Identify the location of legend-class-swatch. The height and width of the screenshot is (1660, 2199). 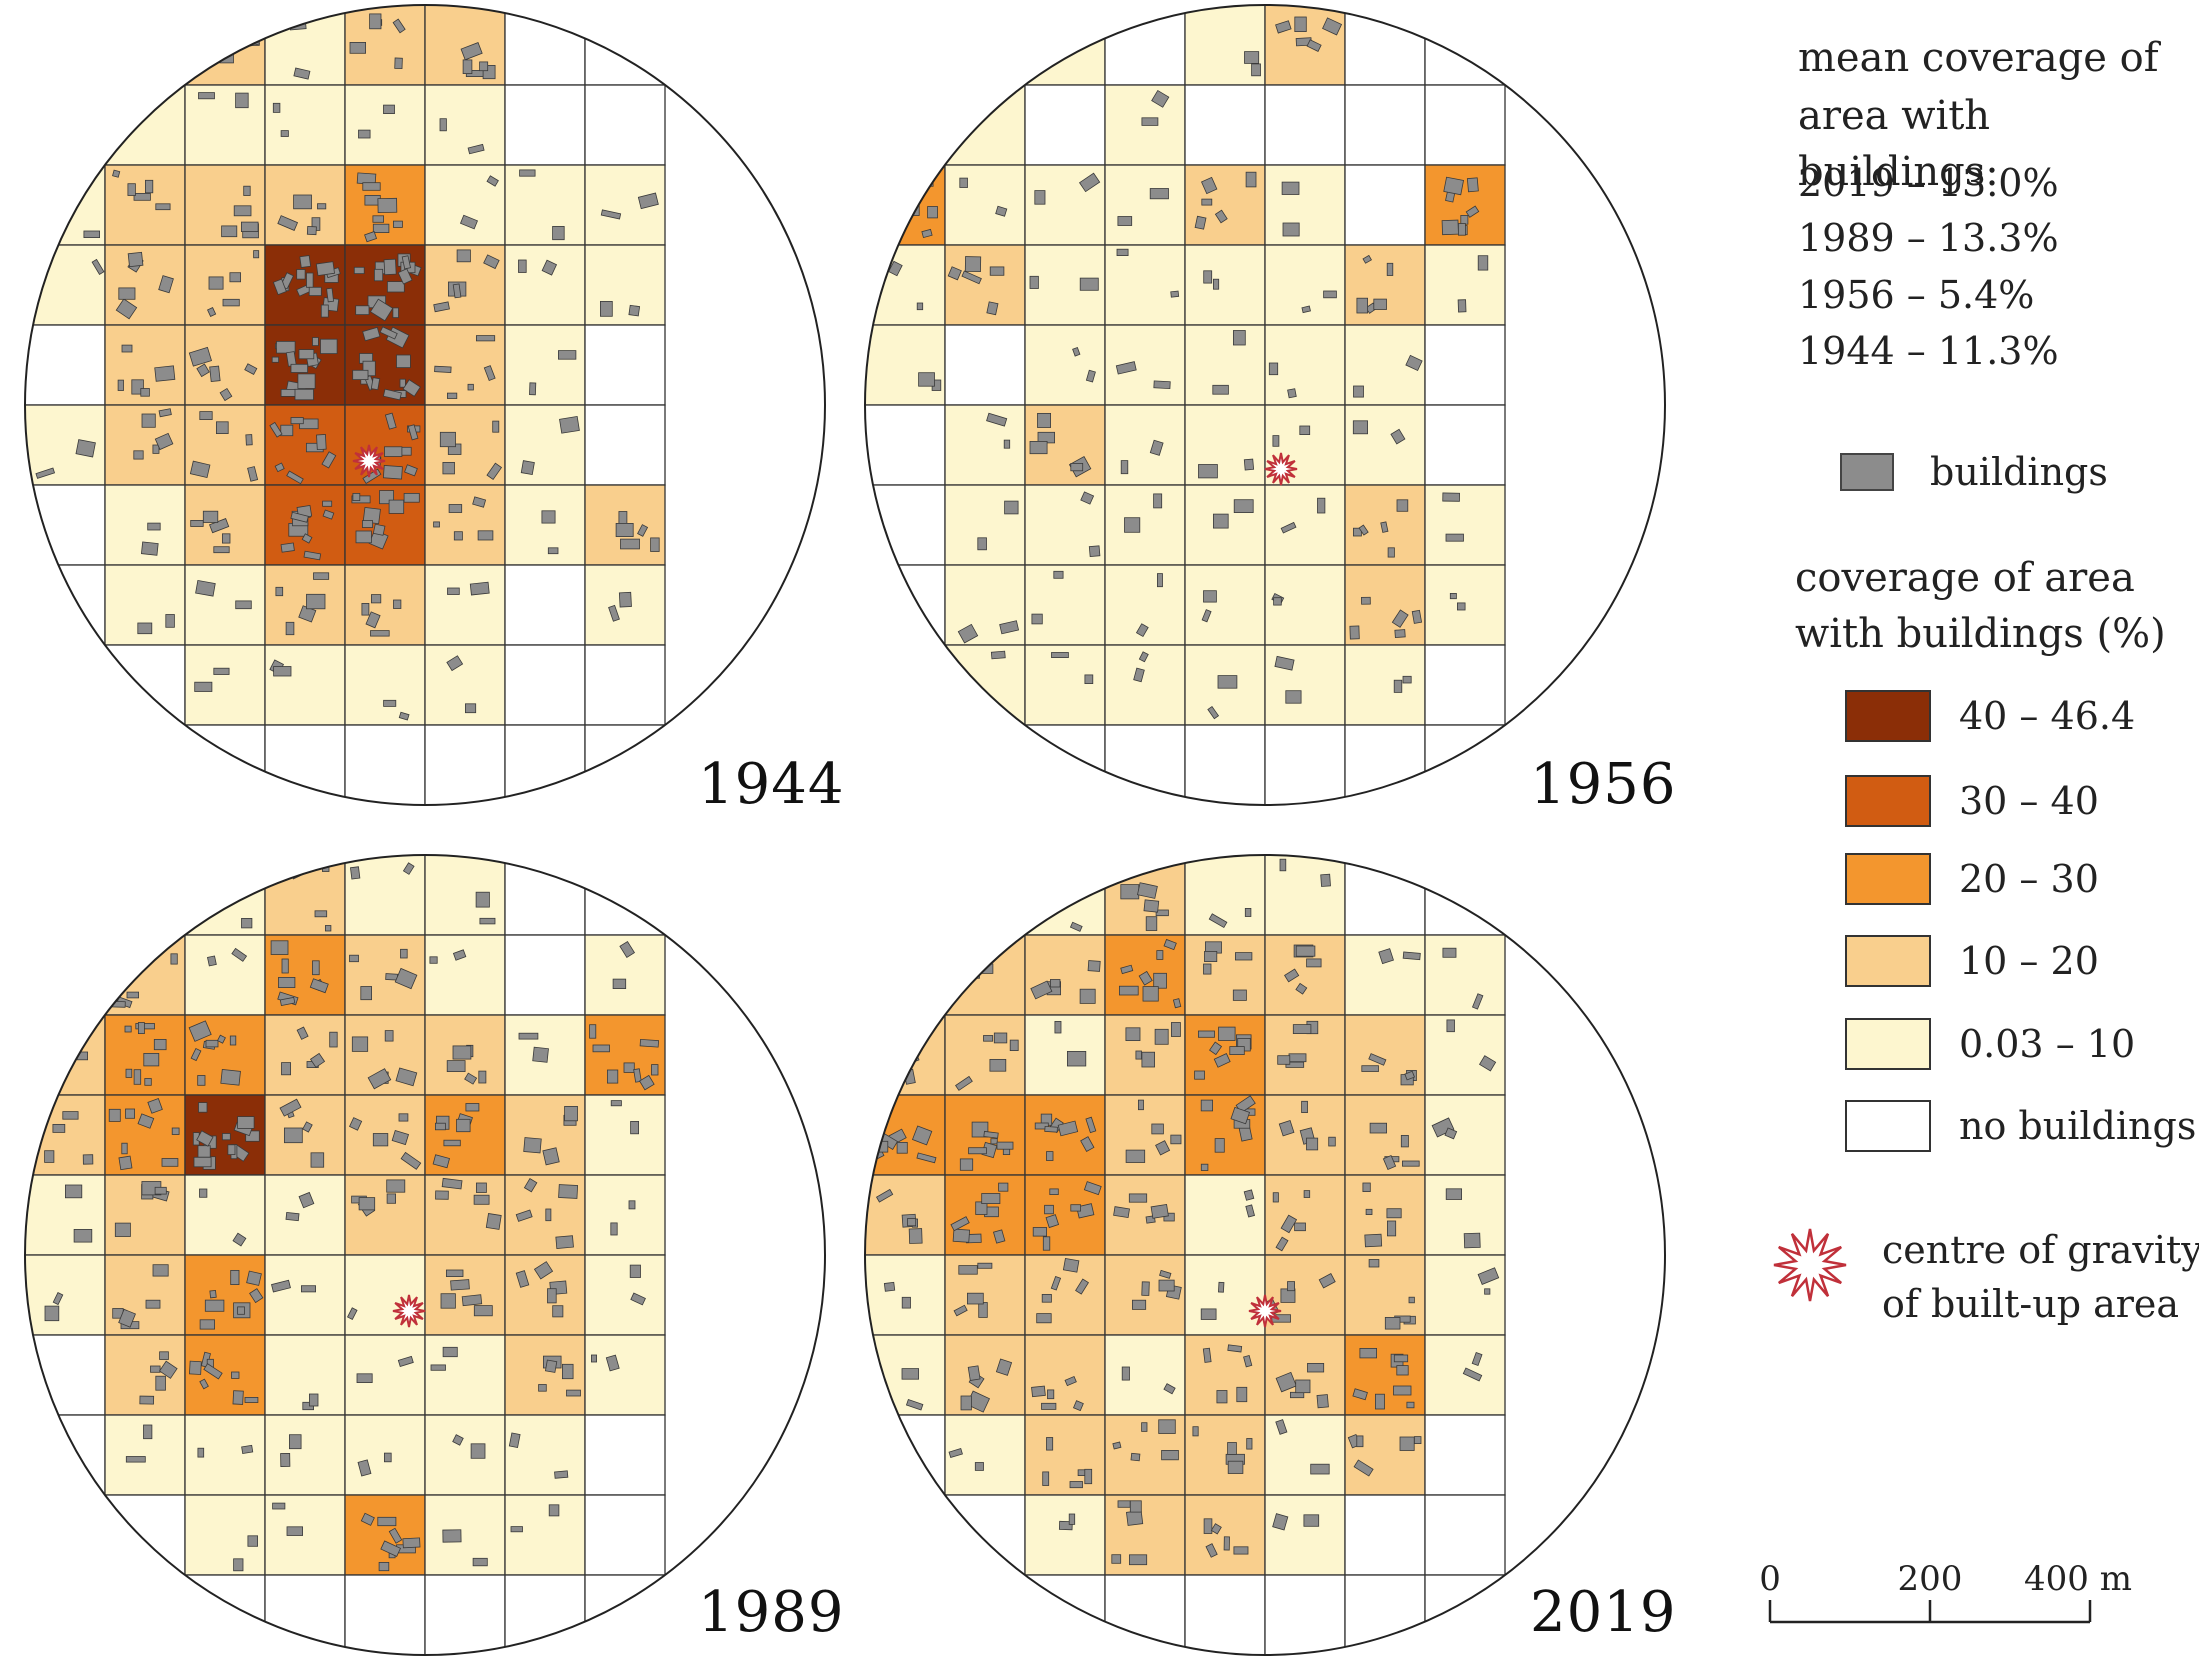
(1888, 1044).